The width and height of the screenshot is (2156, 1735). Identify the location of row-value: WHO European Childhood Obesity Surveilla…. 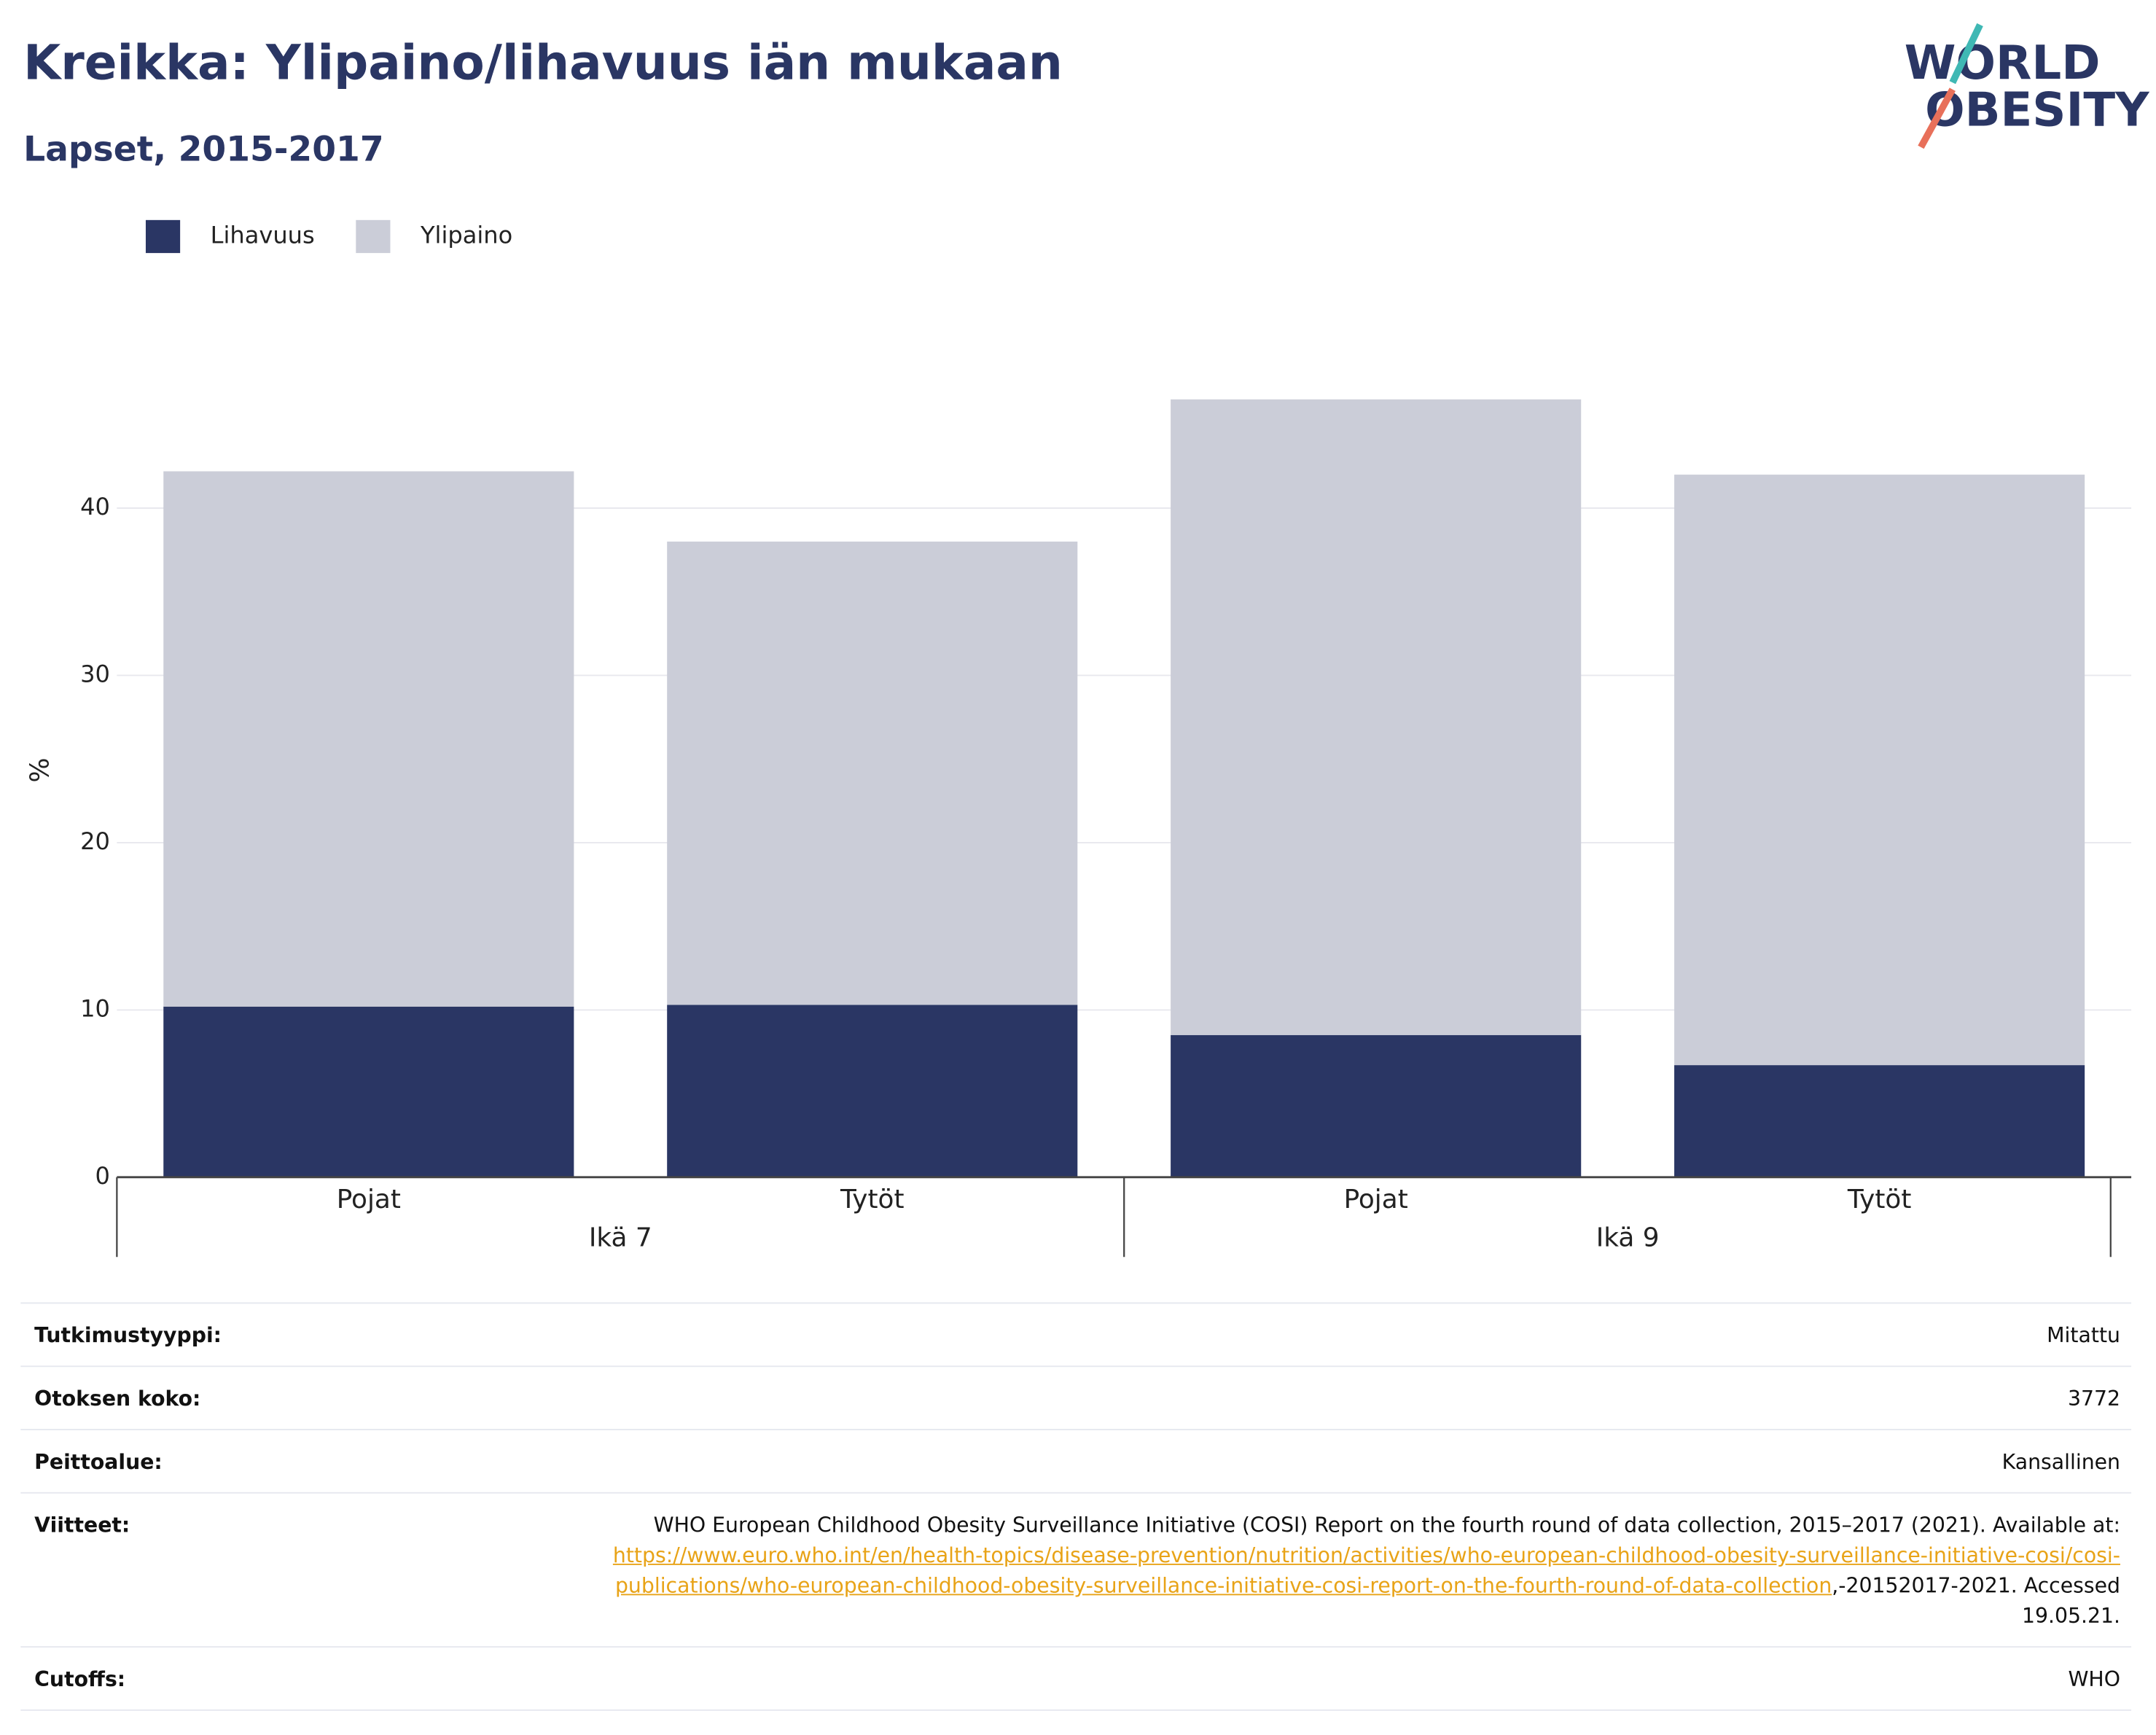
(1357, 1570).